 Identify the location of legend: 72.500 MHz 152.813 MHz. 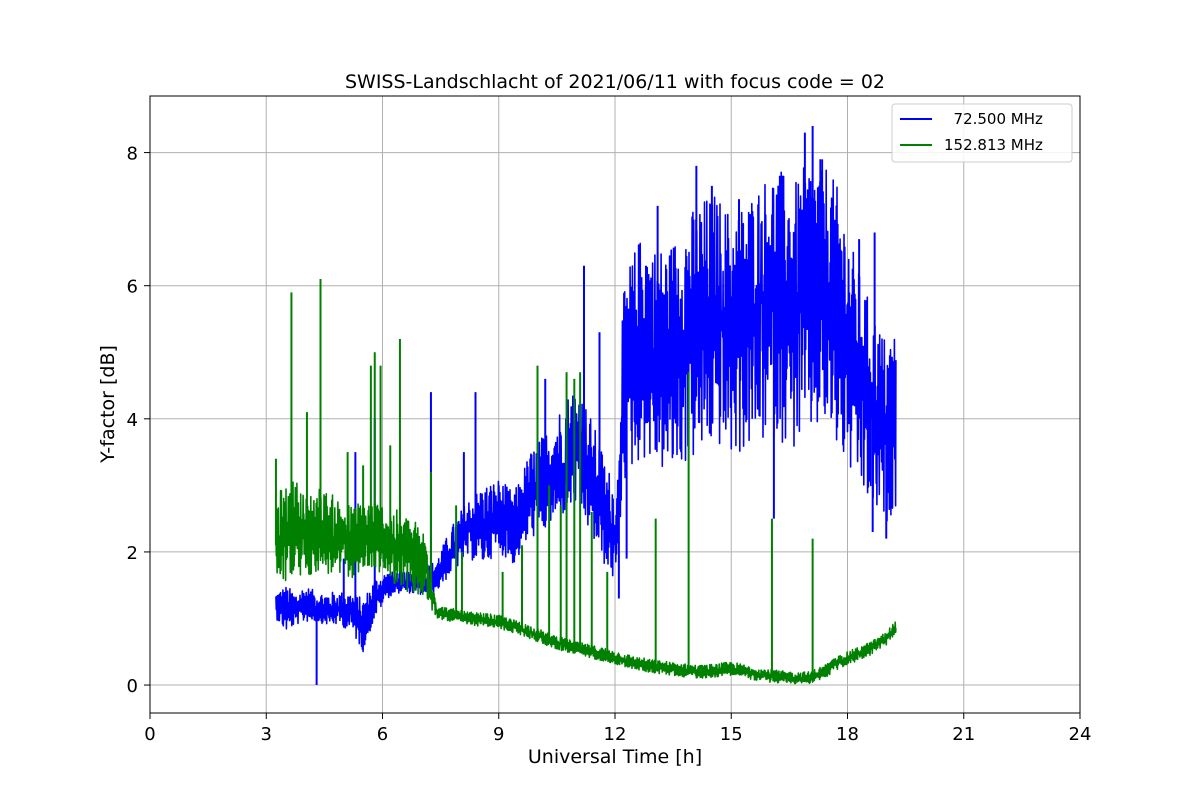
(982, 133).